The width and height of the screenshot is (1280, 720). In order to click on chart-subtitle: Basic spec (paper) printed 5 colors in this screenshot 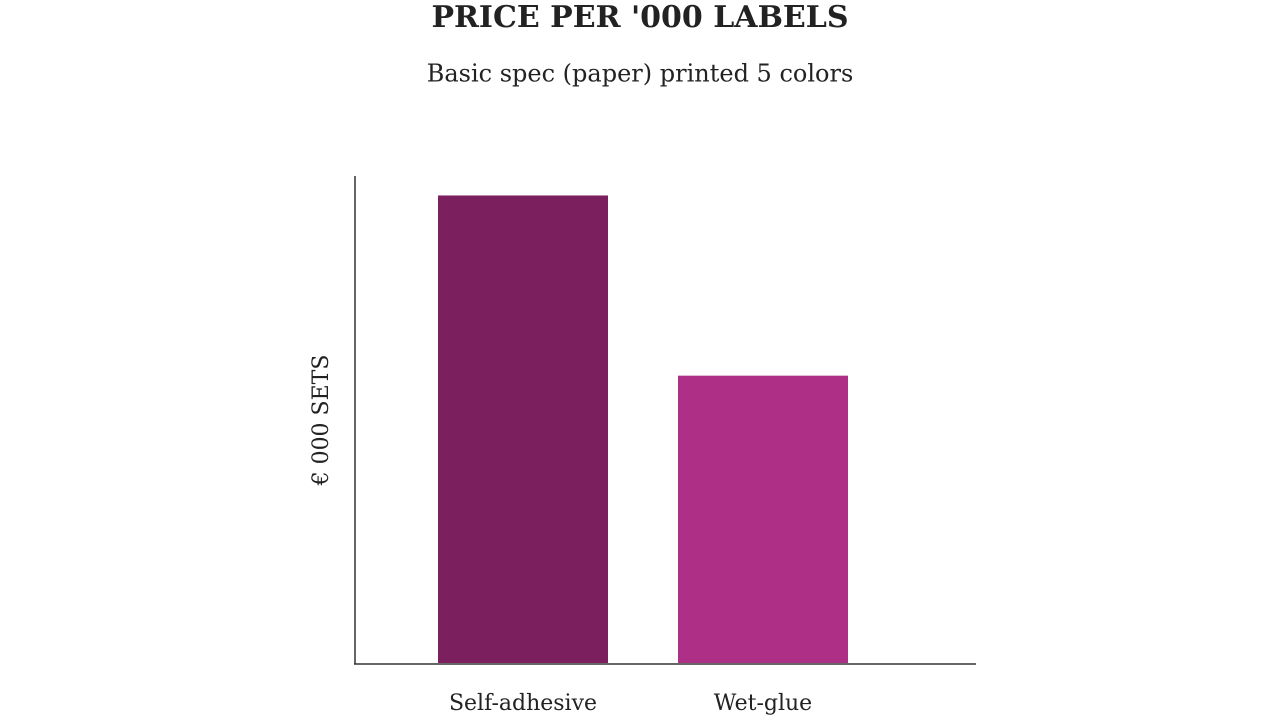, I will do `click(640, 74)`.